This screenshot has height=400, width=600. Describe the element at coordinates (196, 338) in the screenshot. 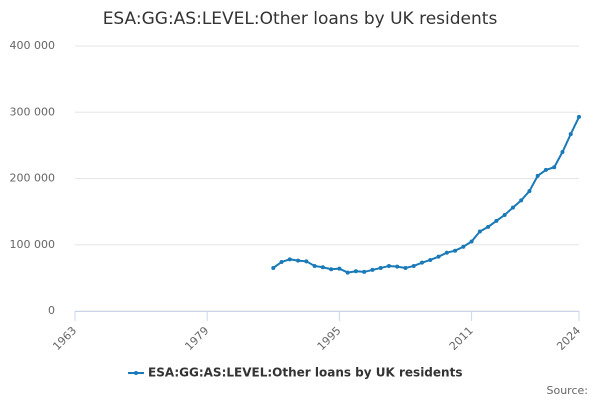

I see `x-tick-label: 1979` at that location.